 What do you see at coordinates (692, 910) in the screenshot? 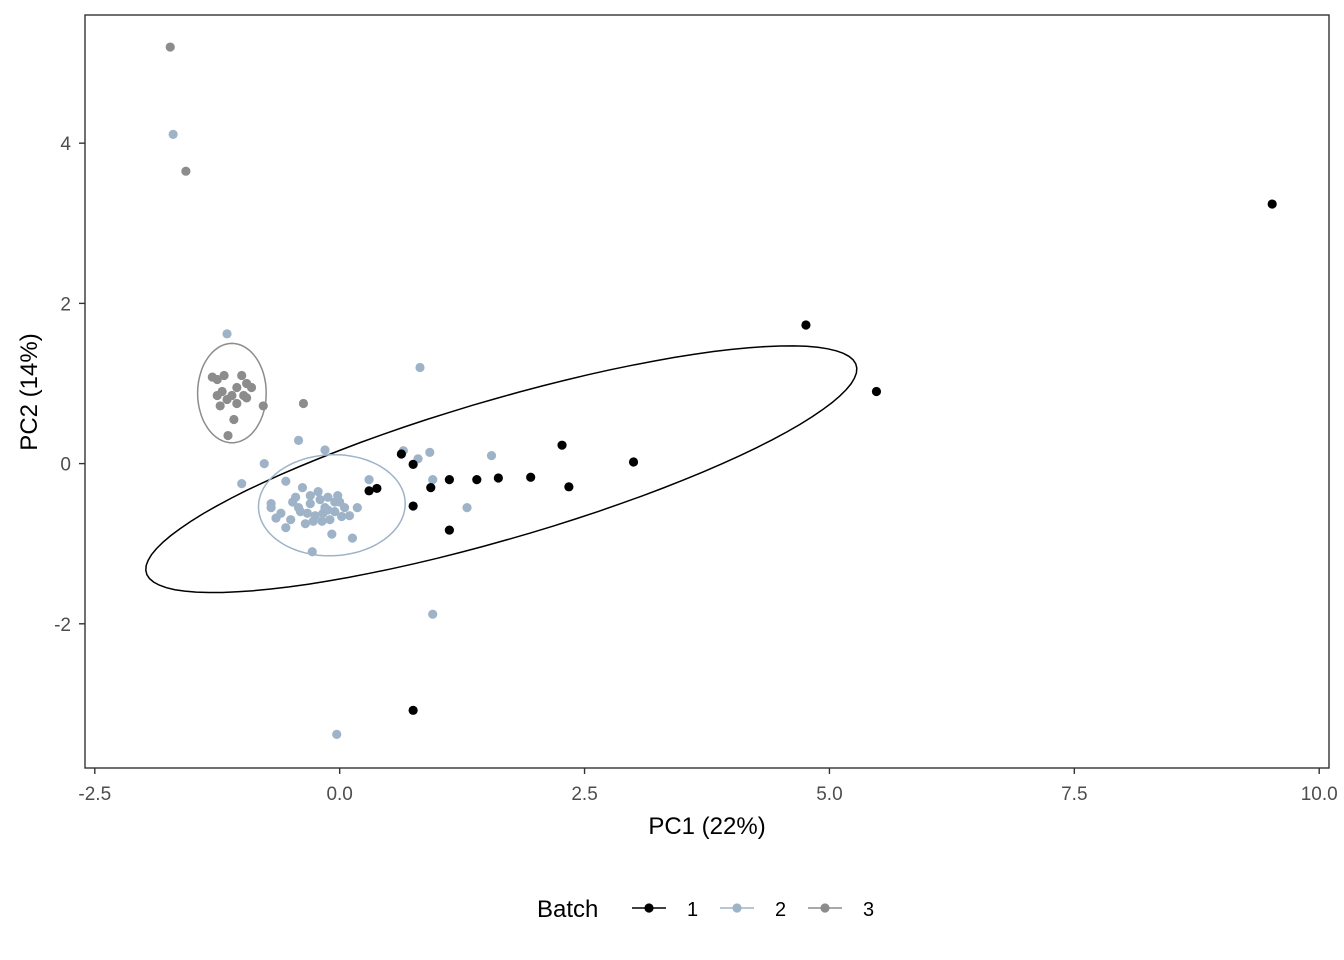
I see `legend-label: 1` at bounding box center [692, 910].